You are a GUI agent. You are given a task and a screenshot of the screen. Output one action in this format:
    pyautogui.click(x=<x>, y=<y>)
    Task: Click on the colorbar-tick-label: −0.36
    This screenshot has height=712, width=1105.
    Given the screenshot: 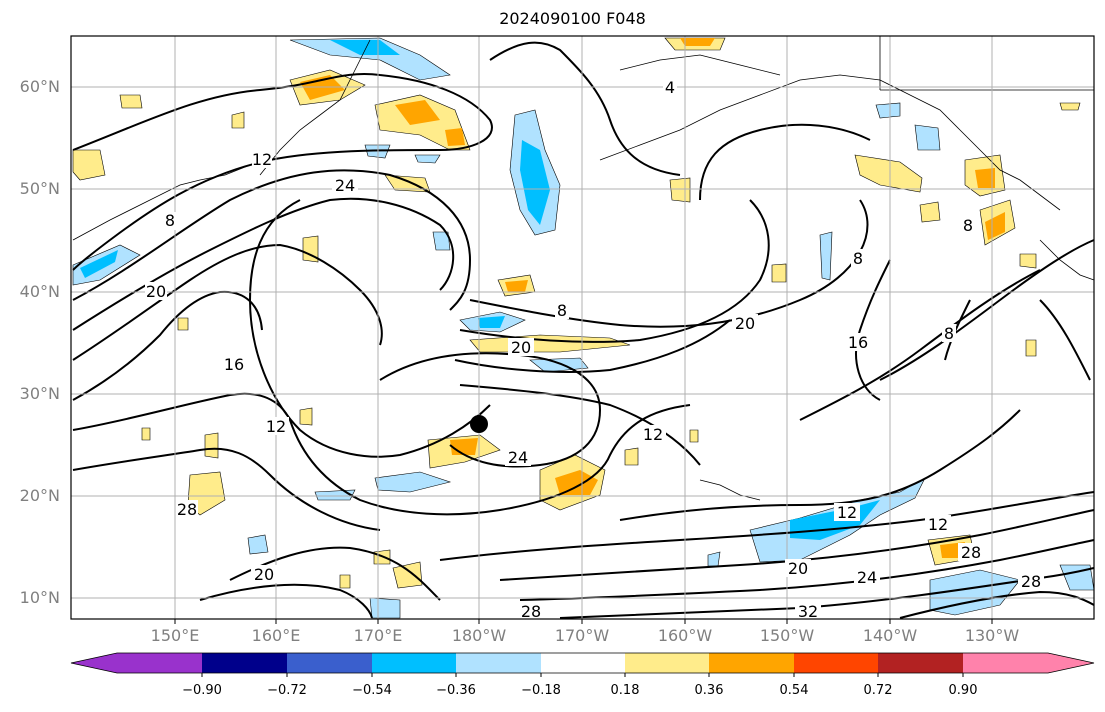 What is the action you would take?
    pyautogui.click(x=456, y=690)
    